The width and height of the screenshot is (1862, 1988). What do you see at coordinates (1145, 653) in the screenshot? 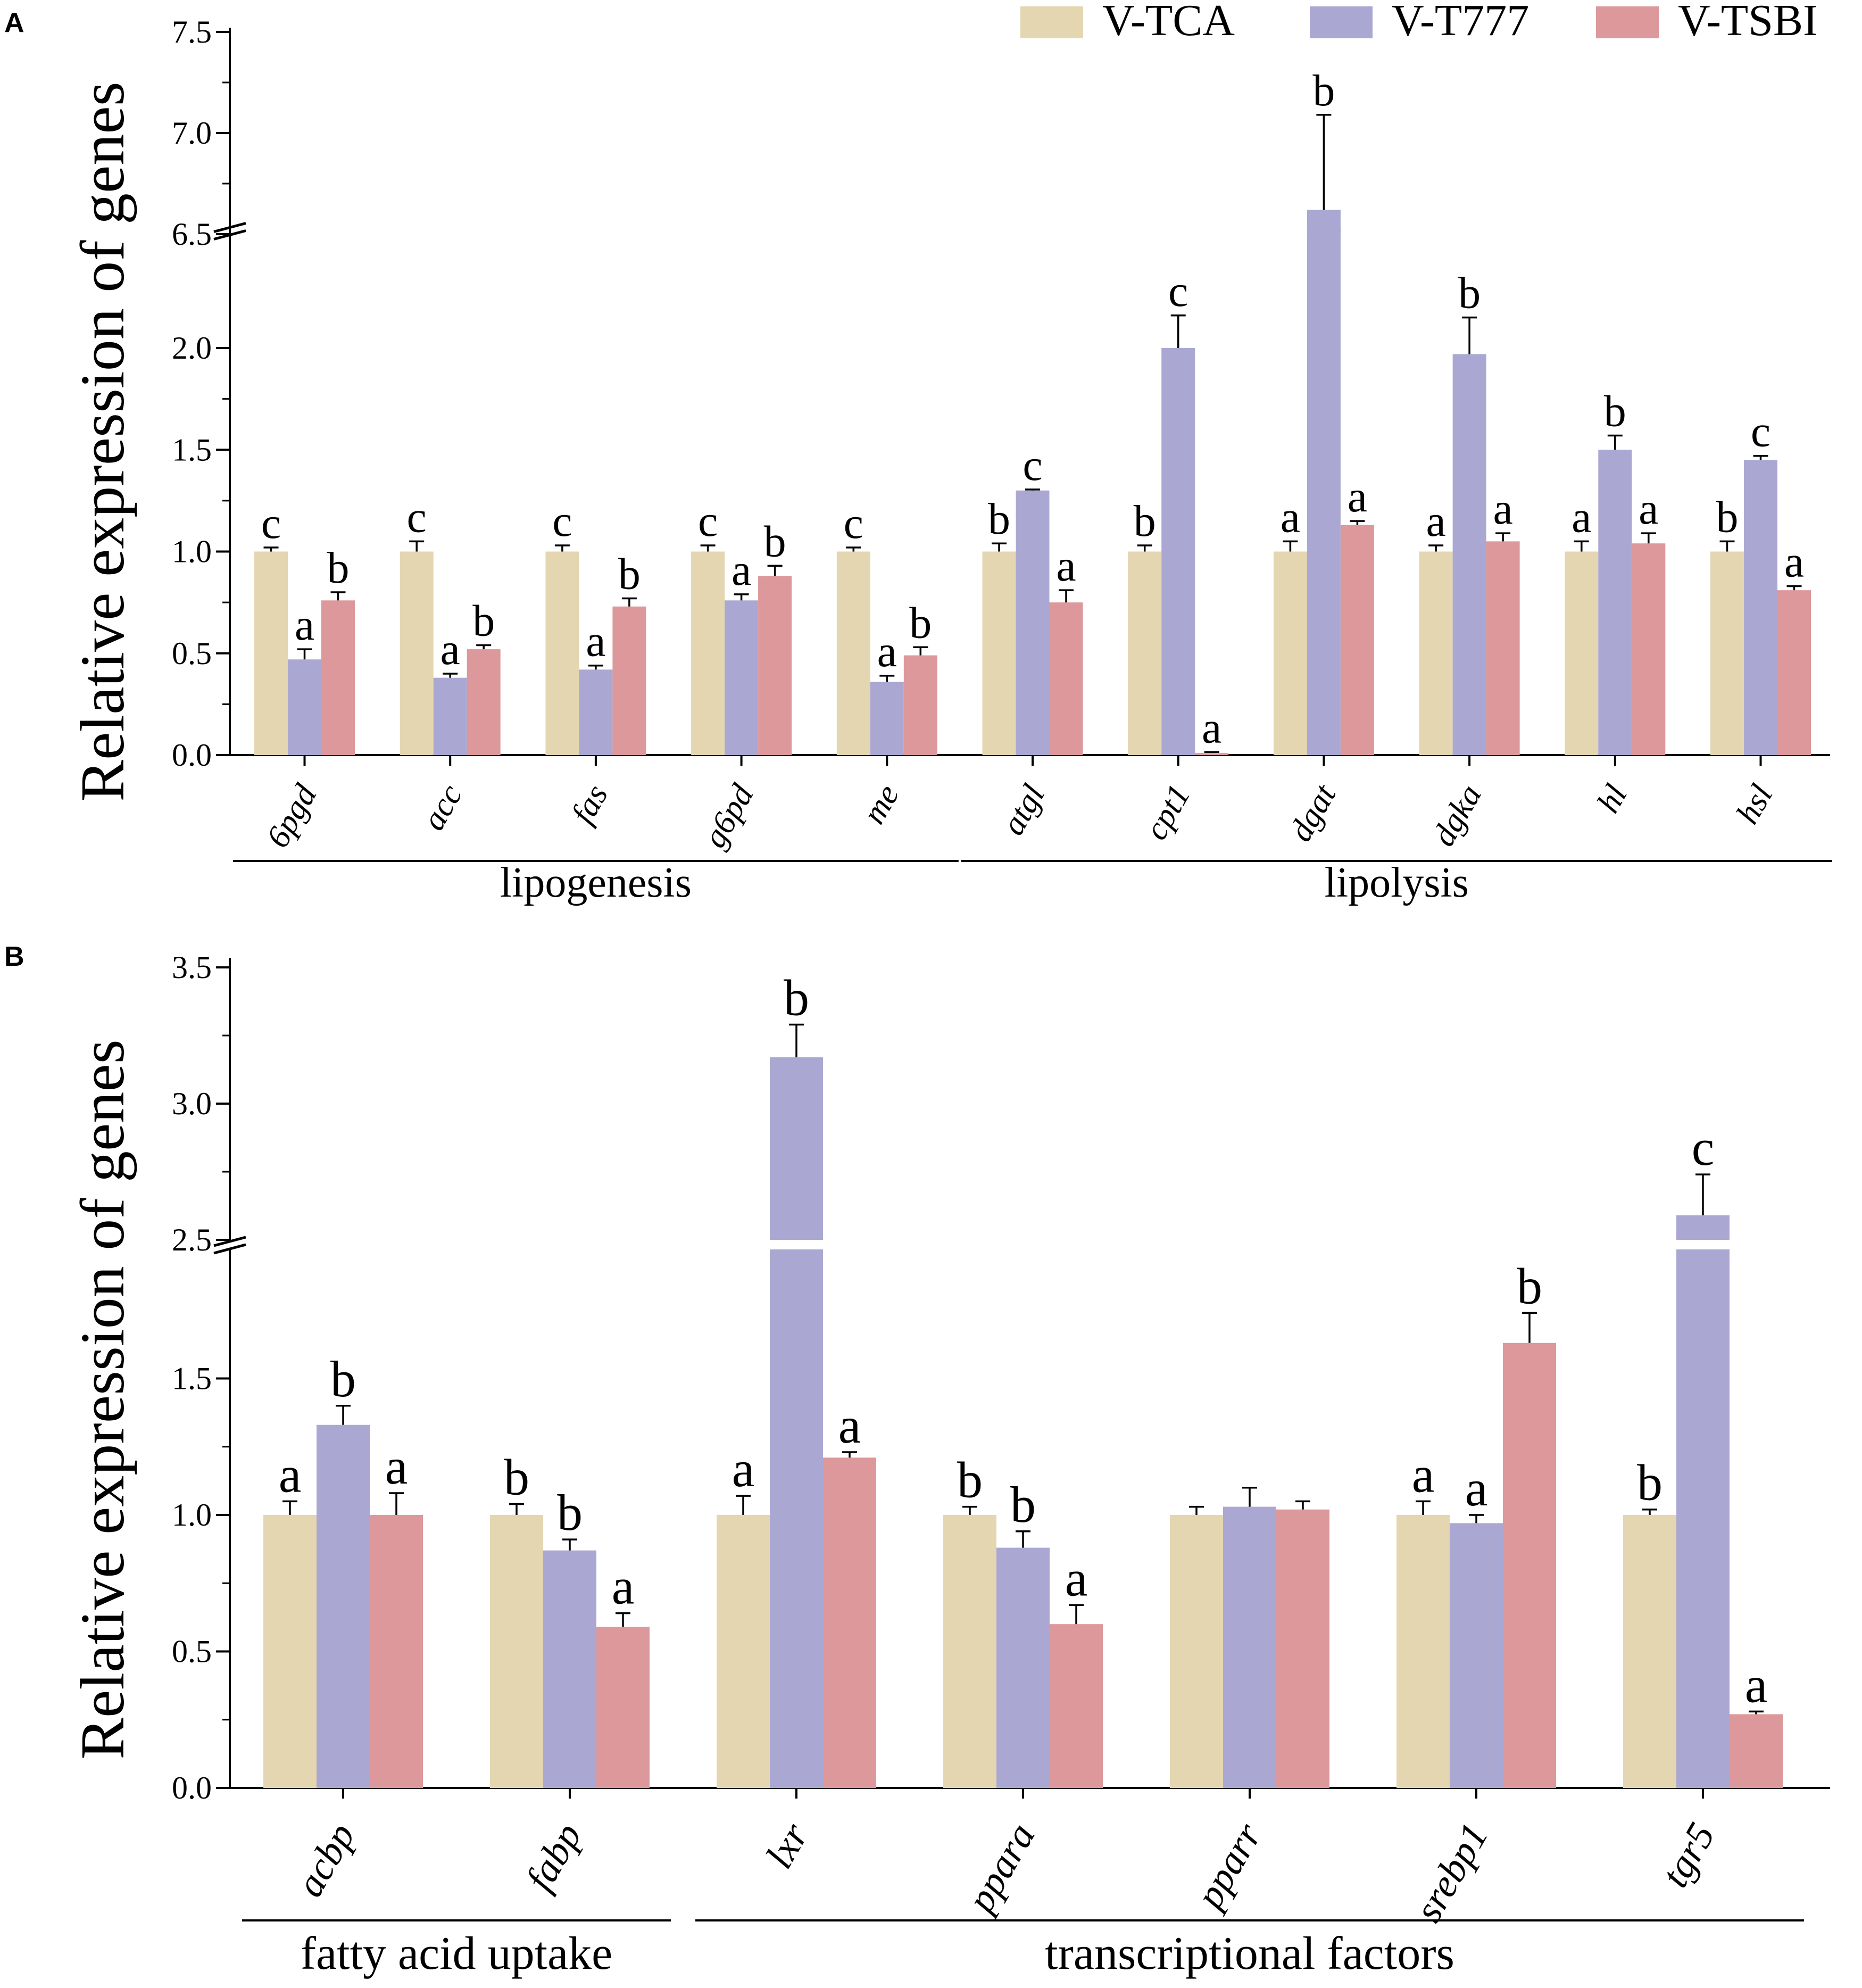
I see `bar-cpt1-v-tca` at bounding box center [1145, 653].